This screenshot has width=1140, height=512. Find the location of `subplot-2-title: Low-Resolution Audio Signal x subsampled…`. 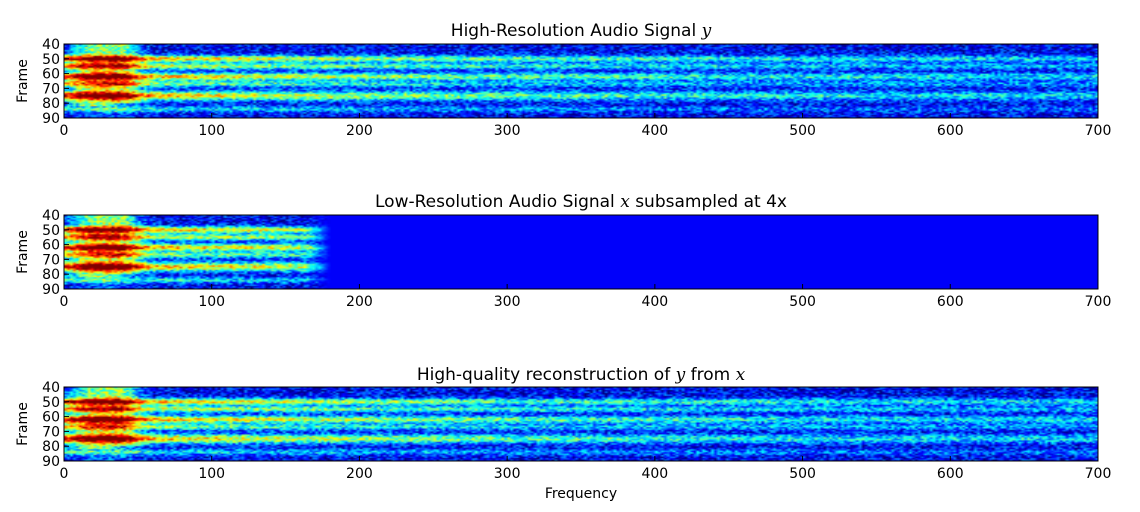

subplot-2-title: Low-Resolution Audio Signal x subsampled… is located at coordinates (581, 202).